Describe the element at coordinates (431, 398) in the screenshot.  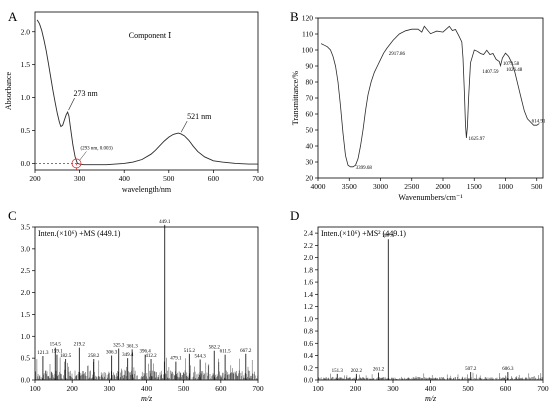
I see `ms2-x-axis-label: m/z` at that location.